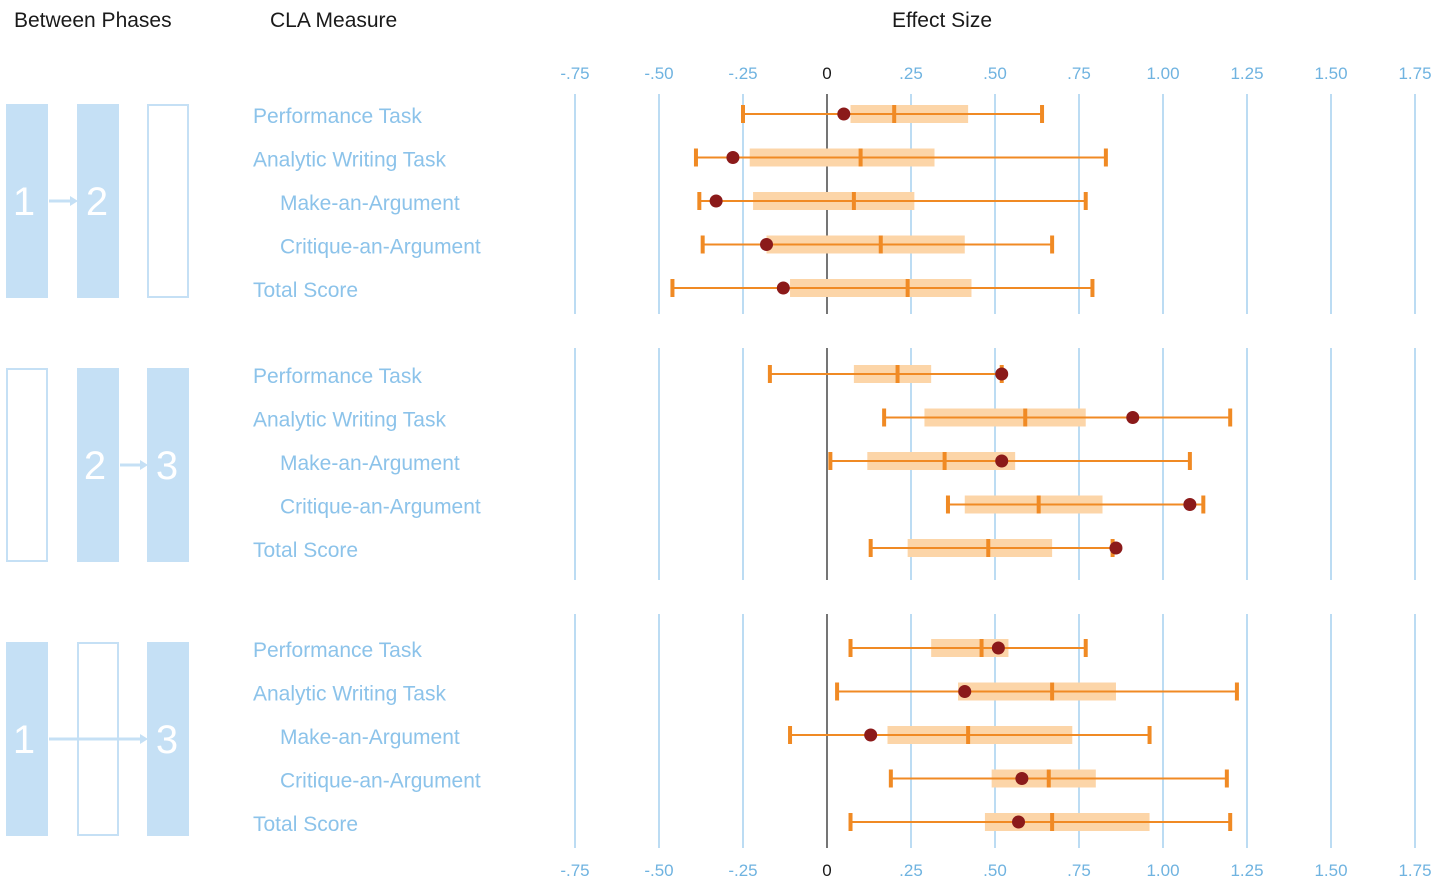  Describe the element at coordinates (911, 870) in the screenshot. I see `x-tick-bottom-4: .25` at that location.